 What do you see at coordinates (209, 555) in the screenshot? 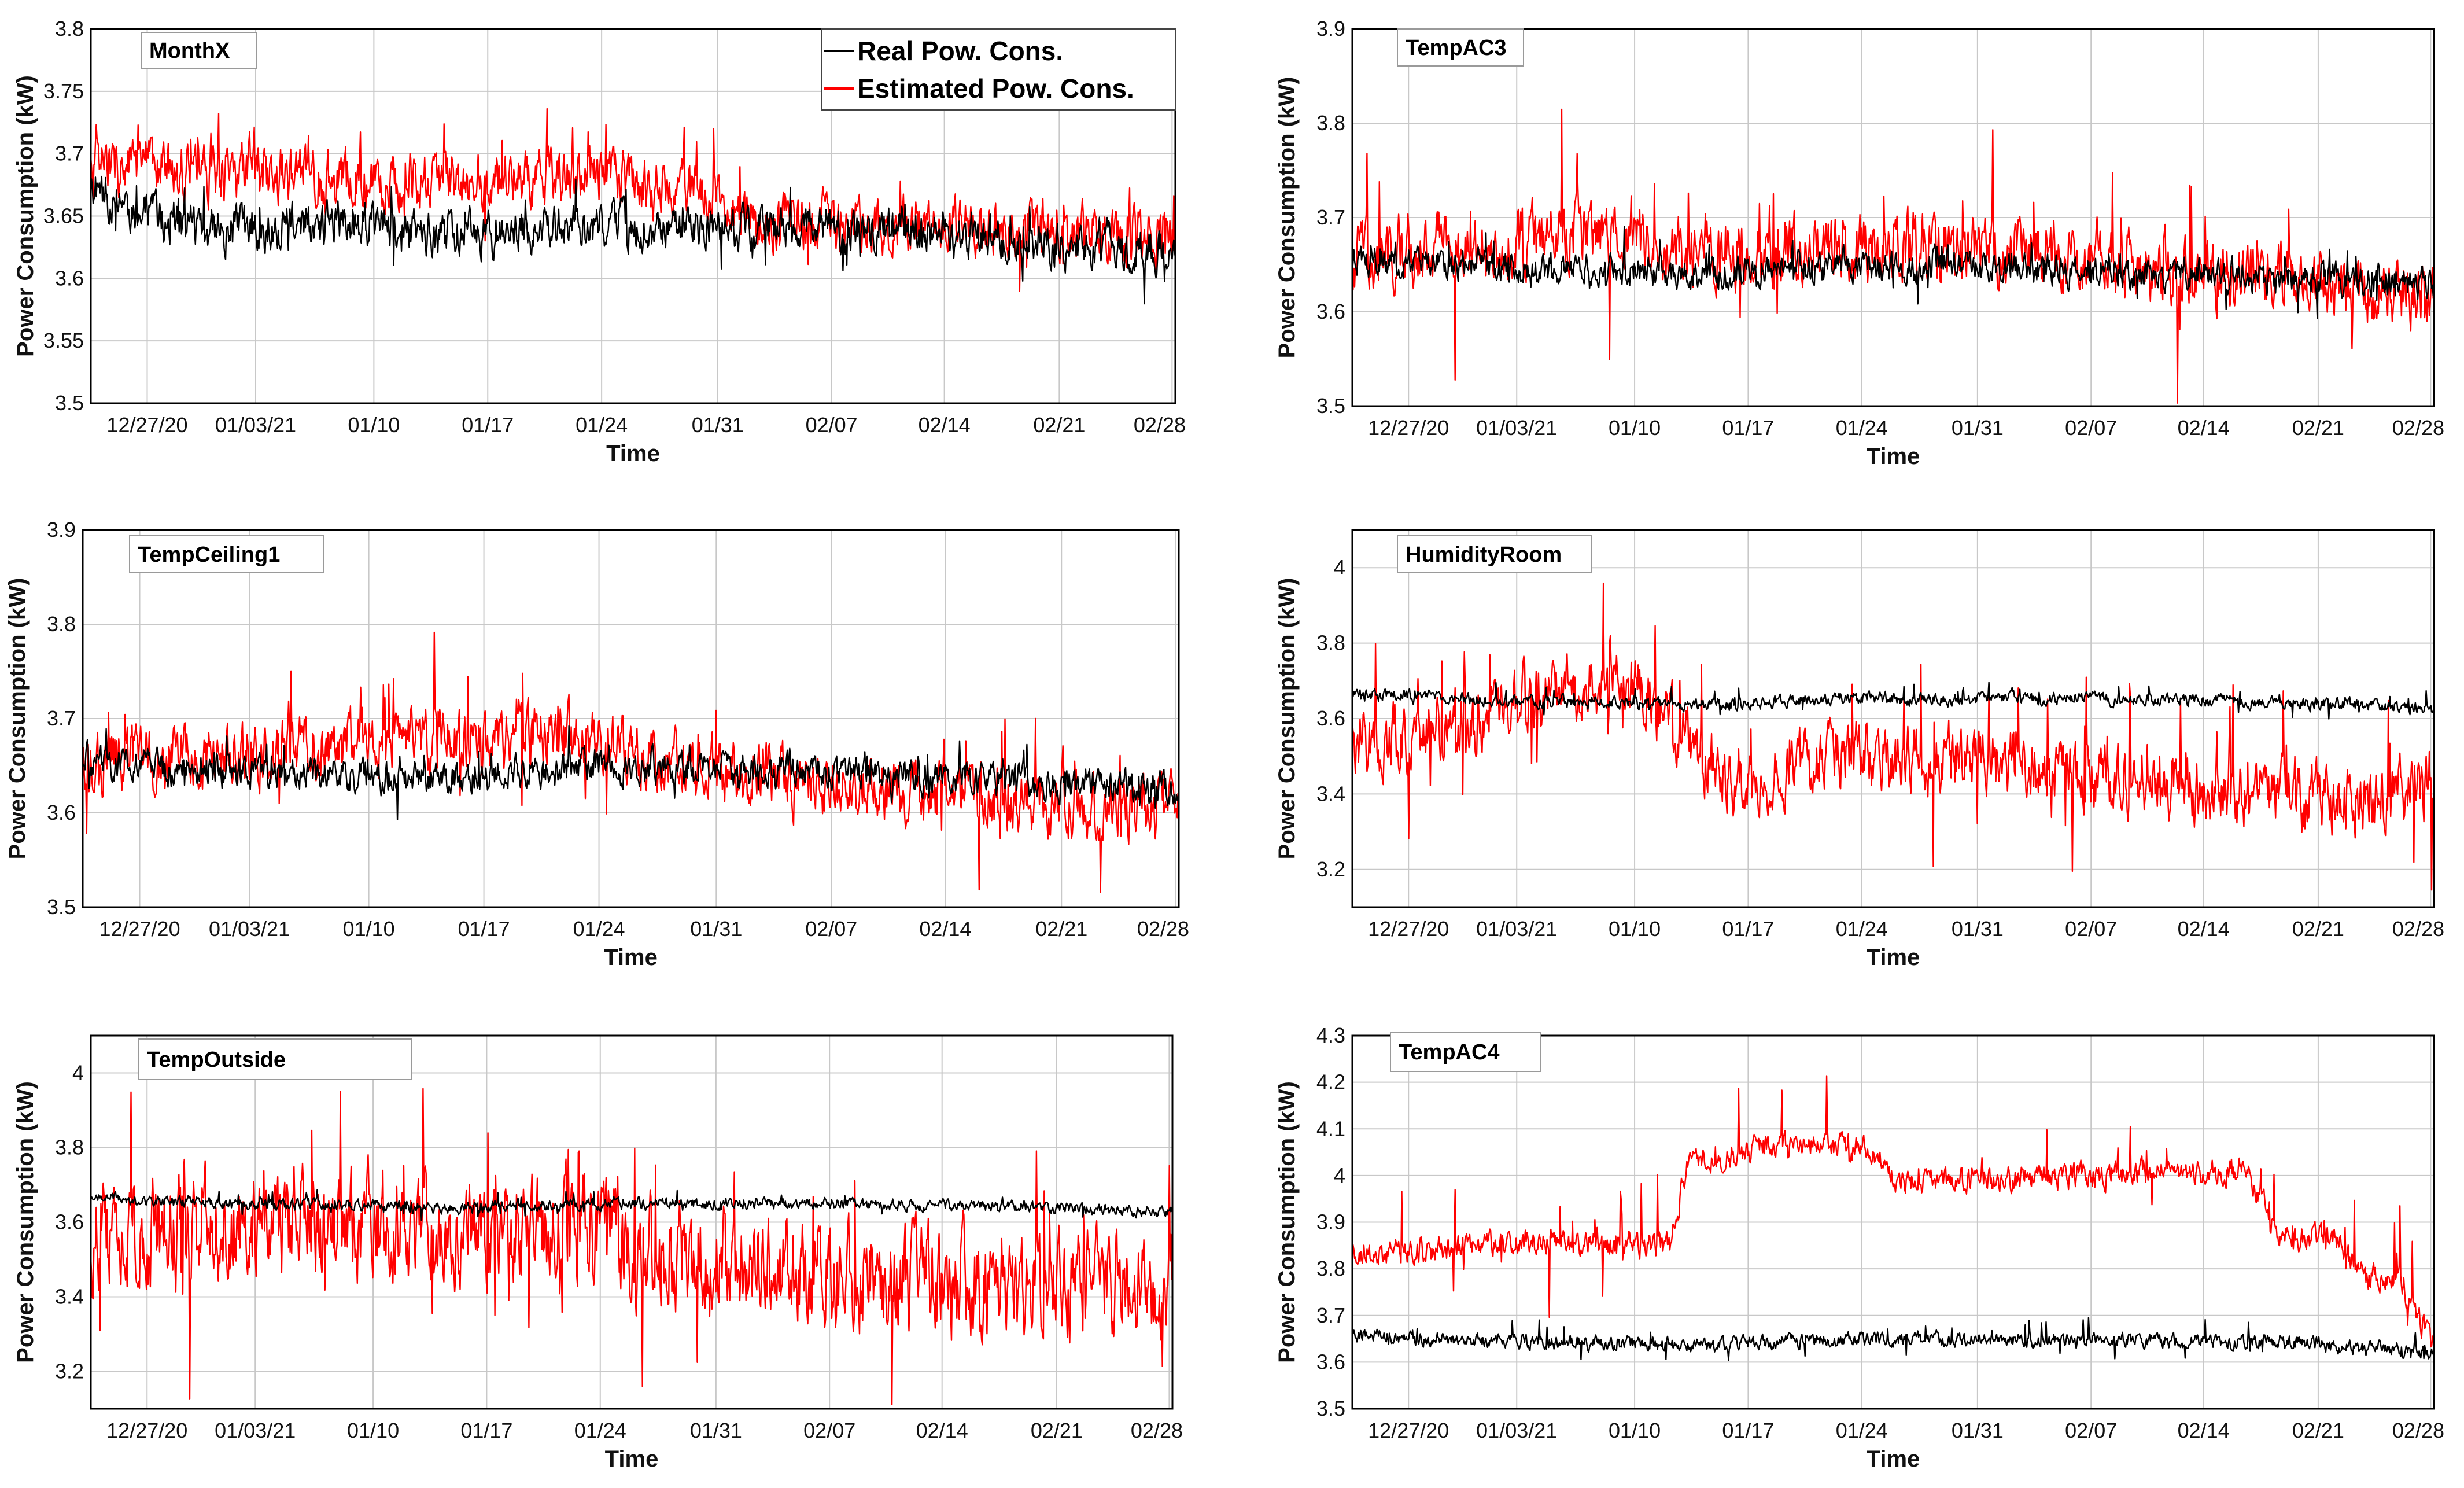
I see `panel-title: TempCeiling1` at bounding box center [209, 555].